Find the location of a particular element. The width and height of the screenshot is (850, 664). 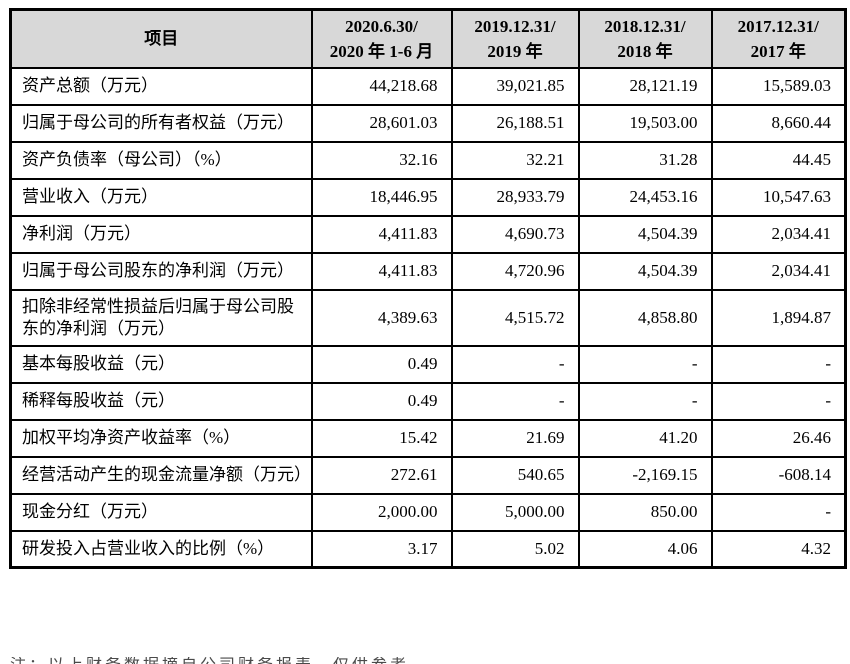

table-row: 稀释每股收益（元） 0.49- - - is located at coordinates (428, 401).